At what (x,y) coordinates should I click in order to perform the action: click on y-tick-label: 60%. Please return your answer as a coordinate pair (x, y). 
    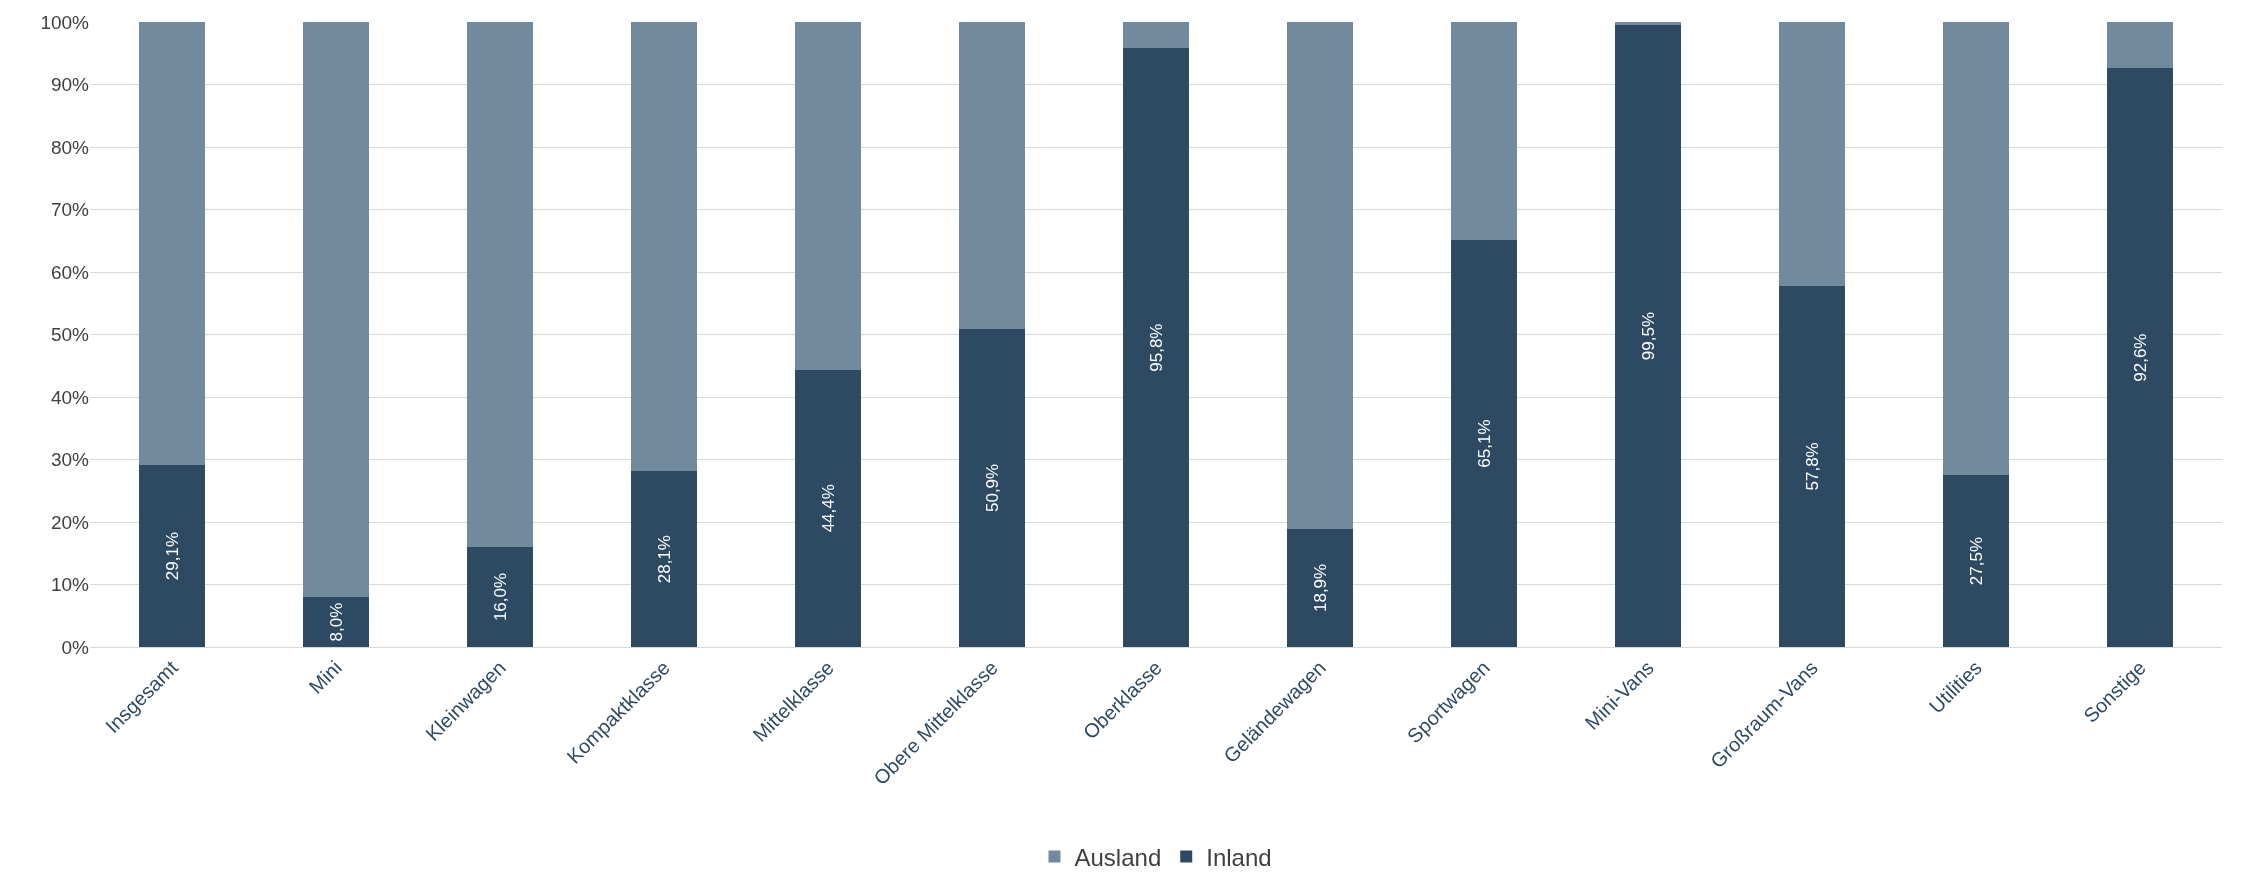
    Looking at the image, I should click on (70, 272).